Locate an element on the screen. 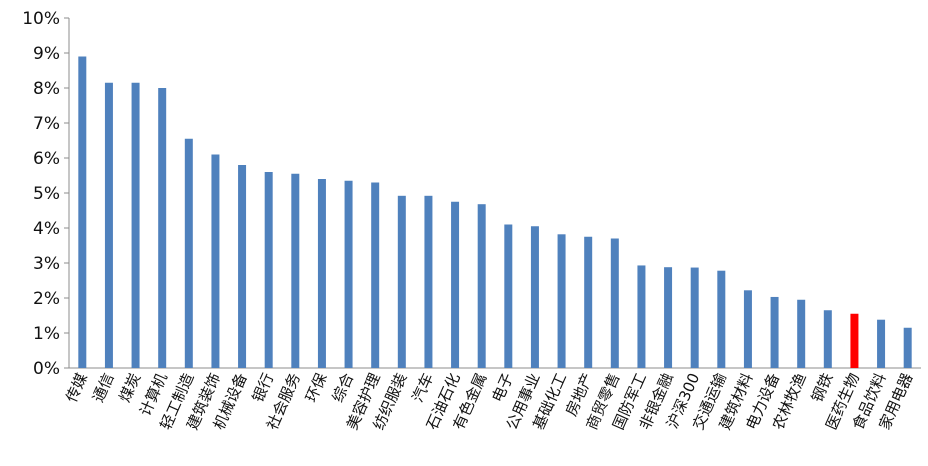 The width and height of the screenshot is (928, 466). y-tick-label: 8% is located at coordinates (46, 89).